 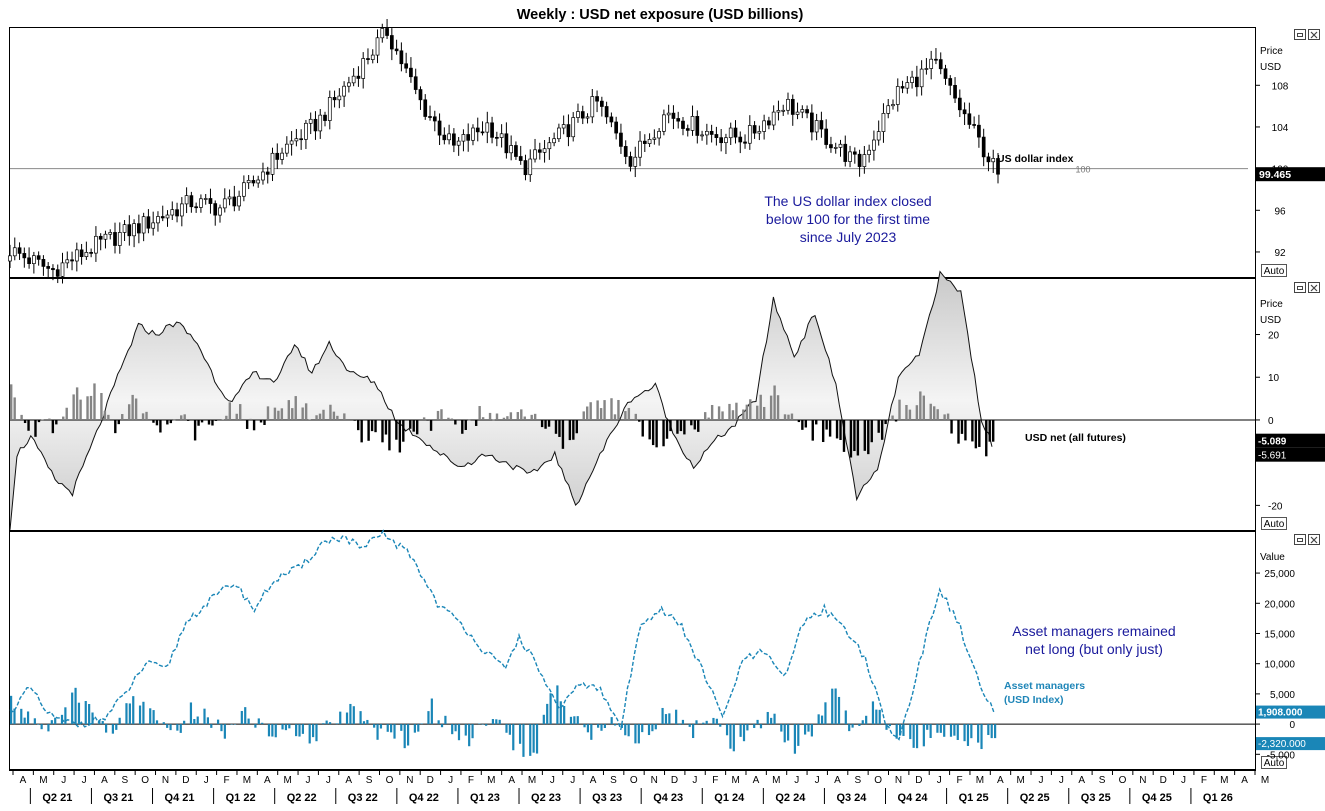 I want to click on price-panel-restore-button, so click(x=1300, y=35).